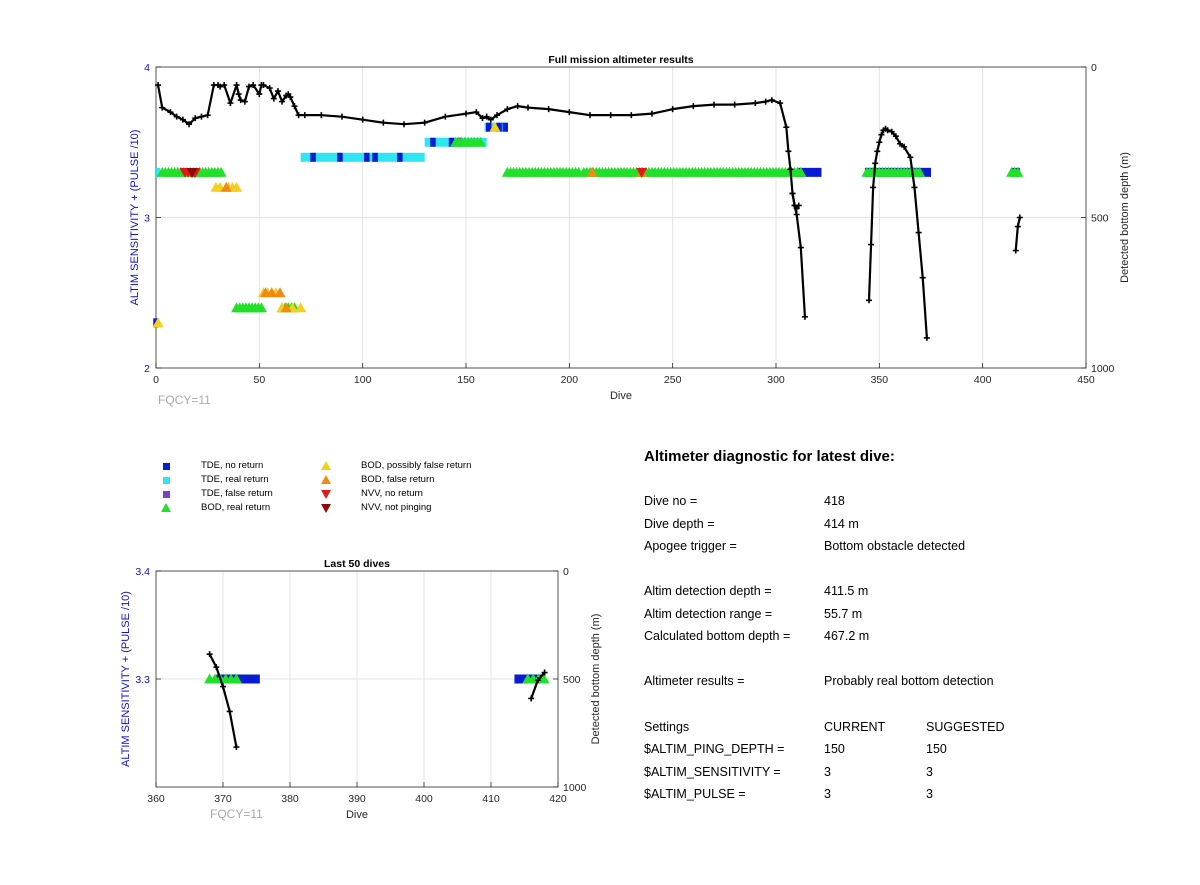 This screenshot has width=1200, height=885. Describe the element at coordinates (1125, 217) in the screenshot. I see `y2-axis-label: Detected bottom depth (m)` at that location.